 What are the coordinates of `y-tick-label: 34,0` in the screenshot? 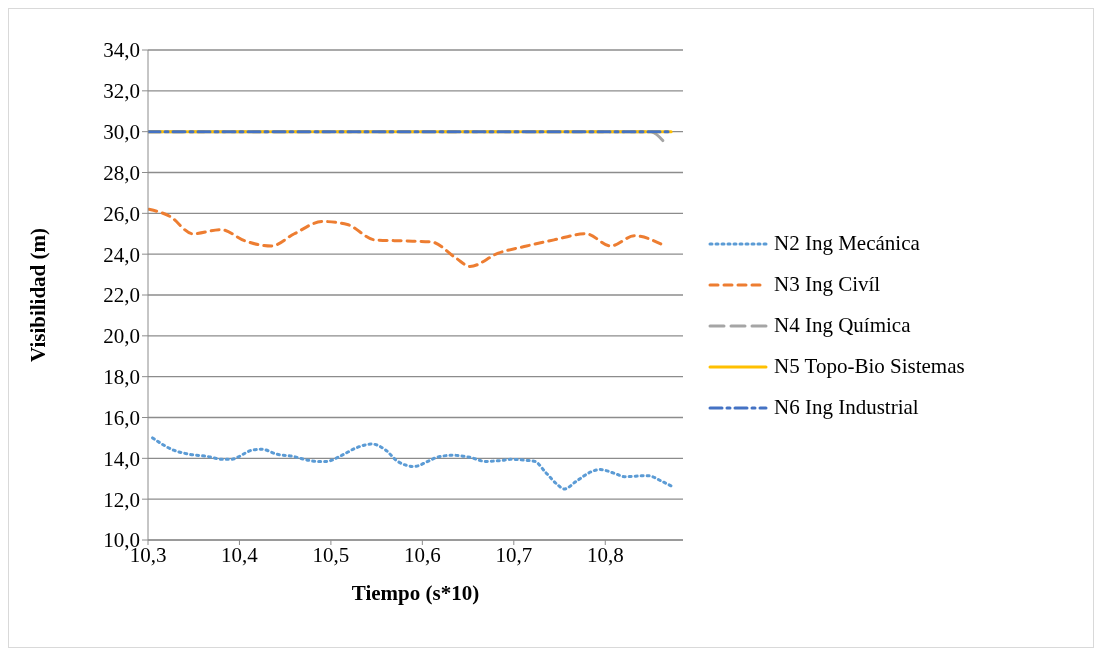 It's located at (121, 50).